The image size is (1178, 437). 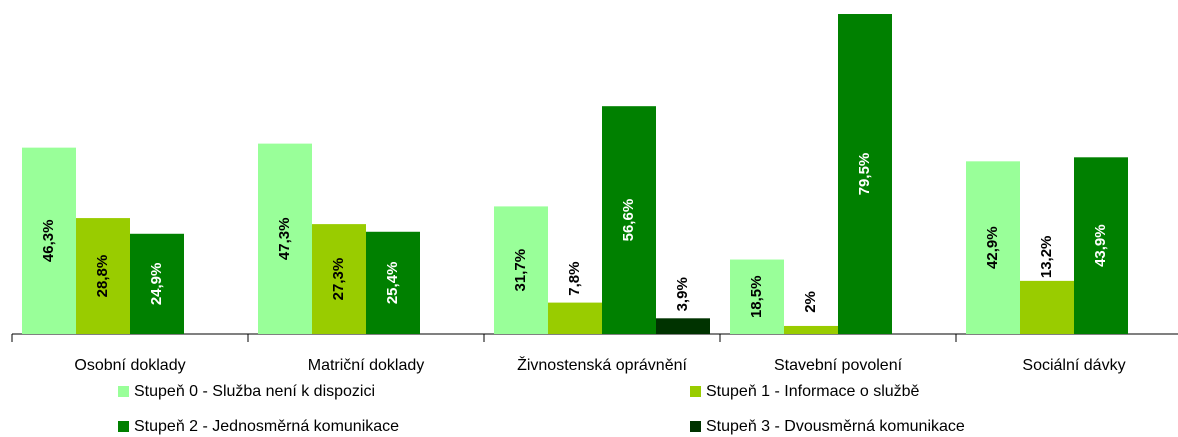 I want to click on legend-label: Stupeň 2 - Jednosměrná komunikace, so click(x=266, y=426).